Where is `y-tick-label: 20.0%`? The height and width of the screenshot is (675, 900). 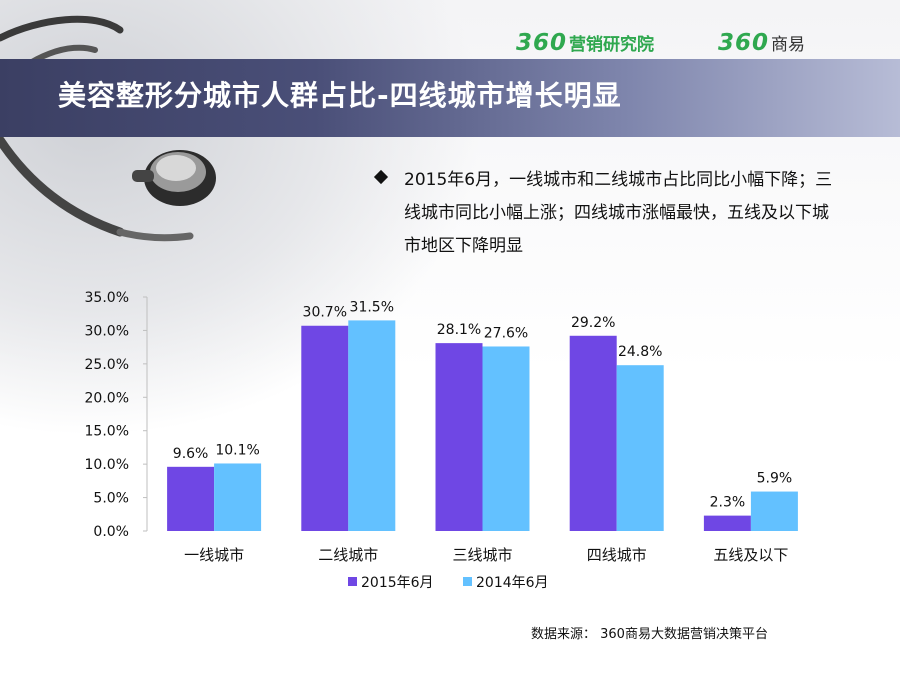
y-tick-label: 20.0% is located at coordinates (107, 398).